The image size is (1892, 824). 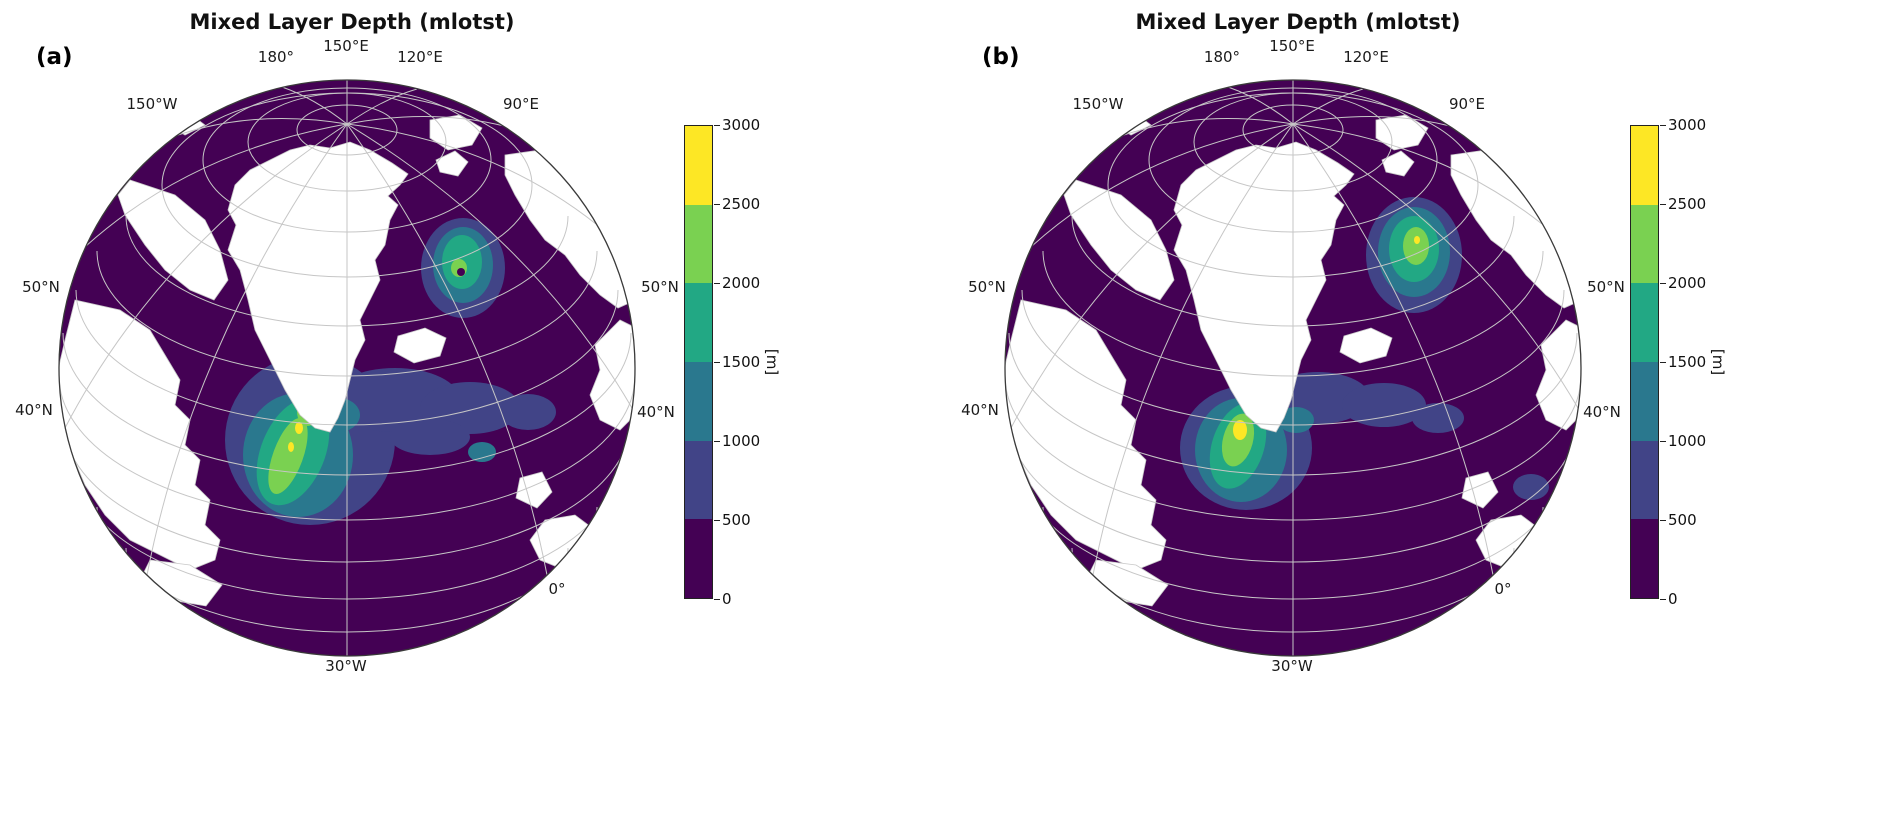 I want to click on panel-label: (a), so click(x=54, y=57).